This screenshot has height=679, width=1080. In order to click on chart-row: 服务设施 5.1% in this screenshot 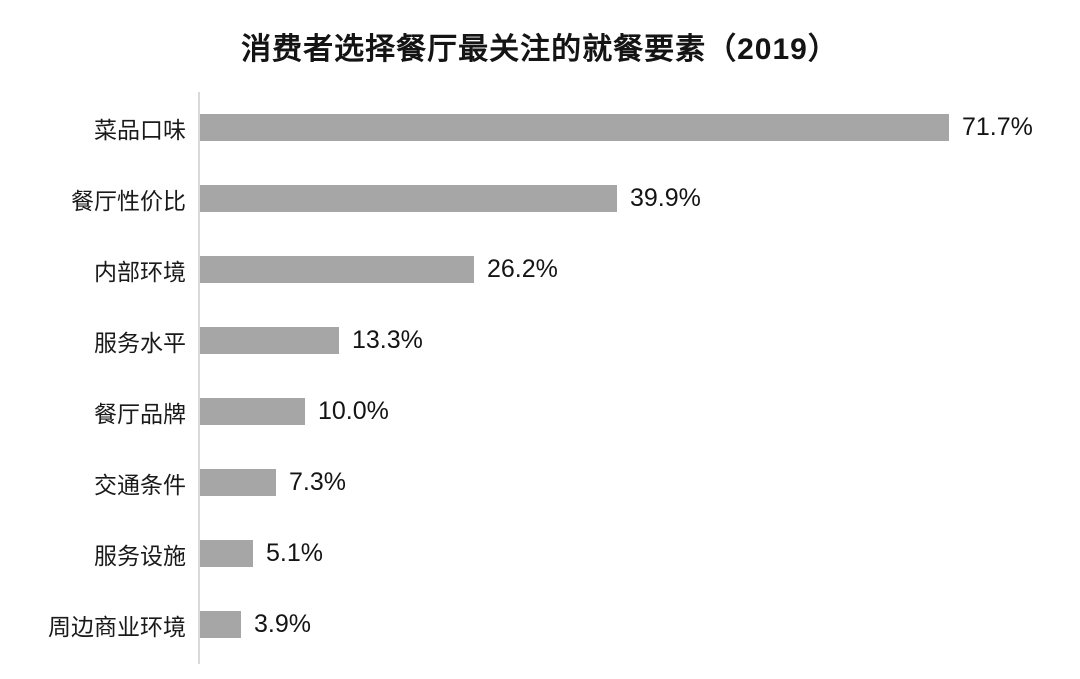, I will do `click(540, 553)`.